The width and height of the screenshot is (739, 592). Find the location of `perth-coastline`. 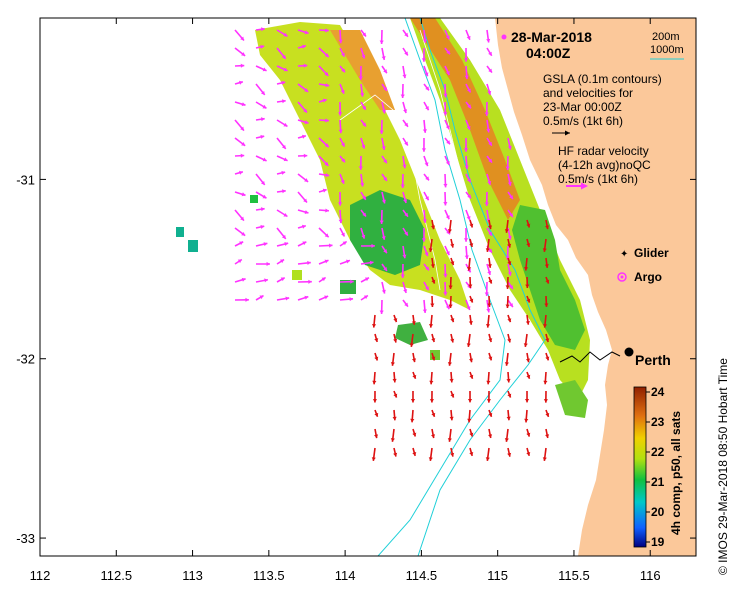

perth-coastline is located at coordinates (590, 357).